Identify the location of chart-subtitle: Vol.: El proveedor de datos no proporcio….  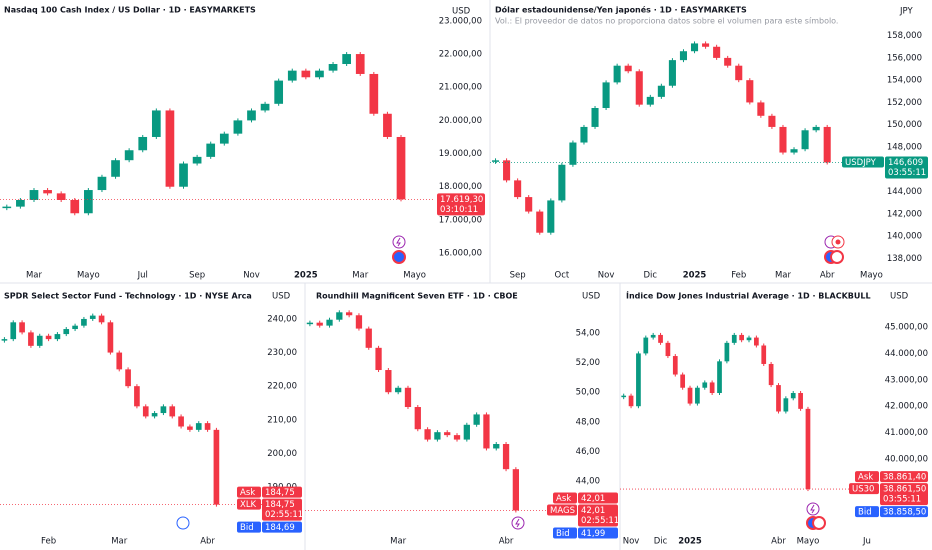
(666, 21).